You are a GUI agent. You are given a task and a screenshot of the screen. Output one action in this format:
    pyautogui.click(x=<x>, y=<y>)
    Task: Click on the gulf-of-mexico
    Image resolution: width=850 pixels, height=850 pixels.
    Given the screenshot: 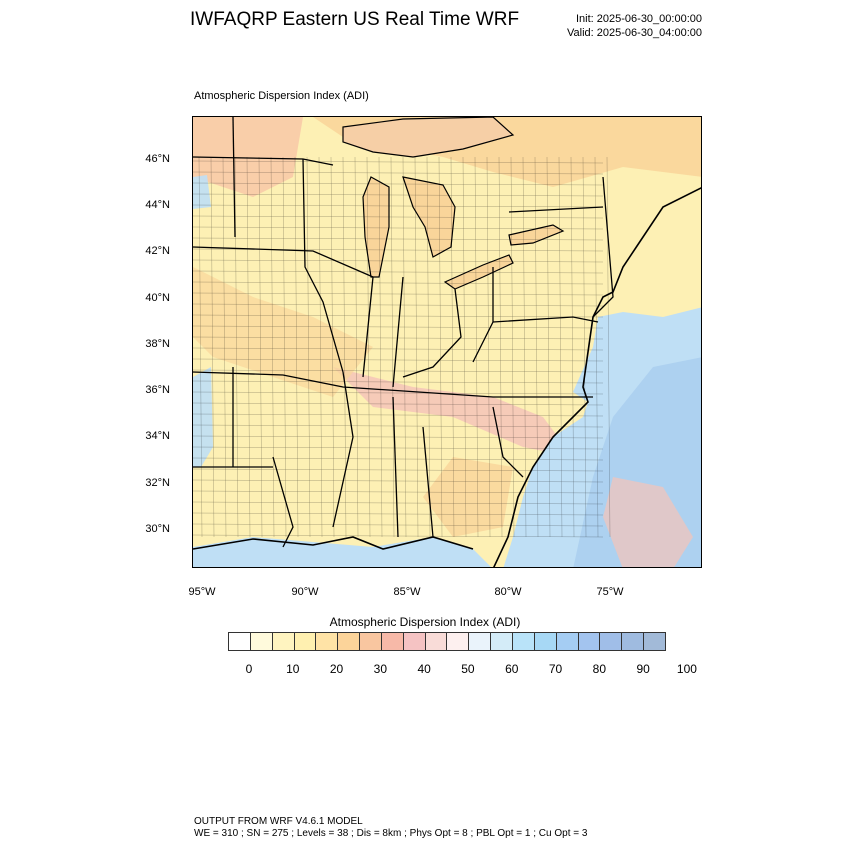 What is the action you would take?
    pyautogui.click(x=342, y=552)
    